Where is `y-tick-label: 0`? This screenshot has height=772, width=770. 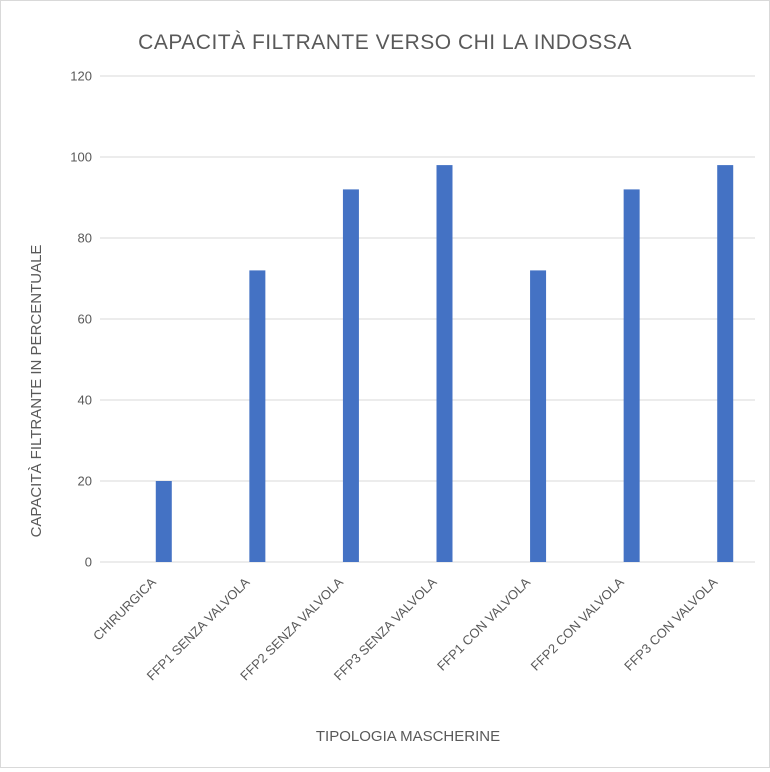 y-tick-label: 0 is located at coordinates (88, 562).